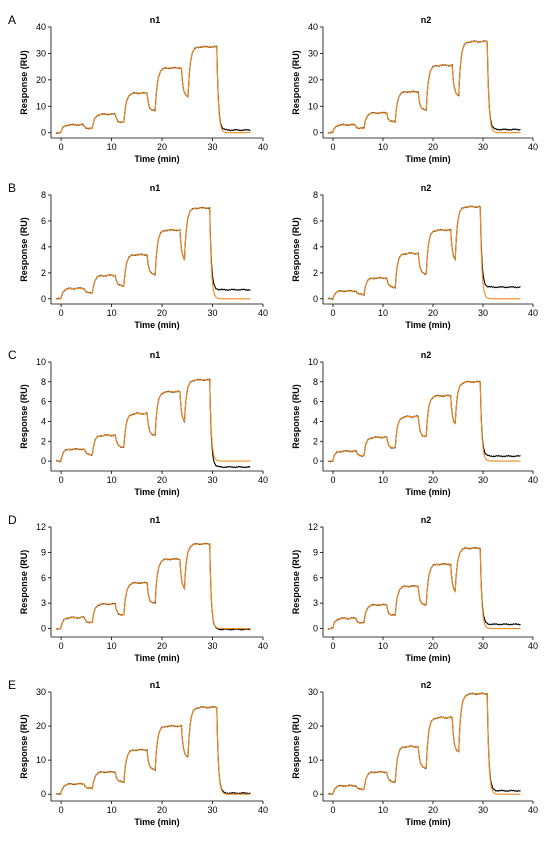 The image size is (550, 847). What do you see at coordinates (426, 355) in the screenshot?
I see `panel-title: n2` at bounding box center [426, 355].